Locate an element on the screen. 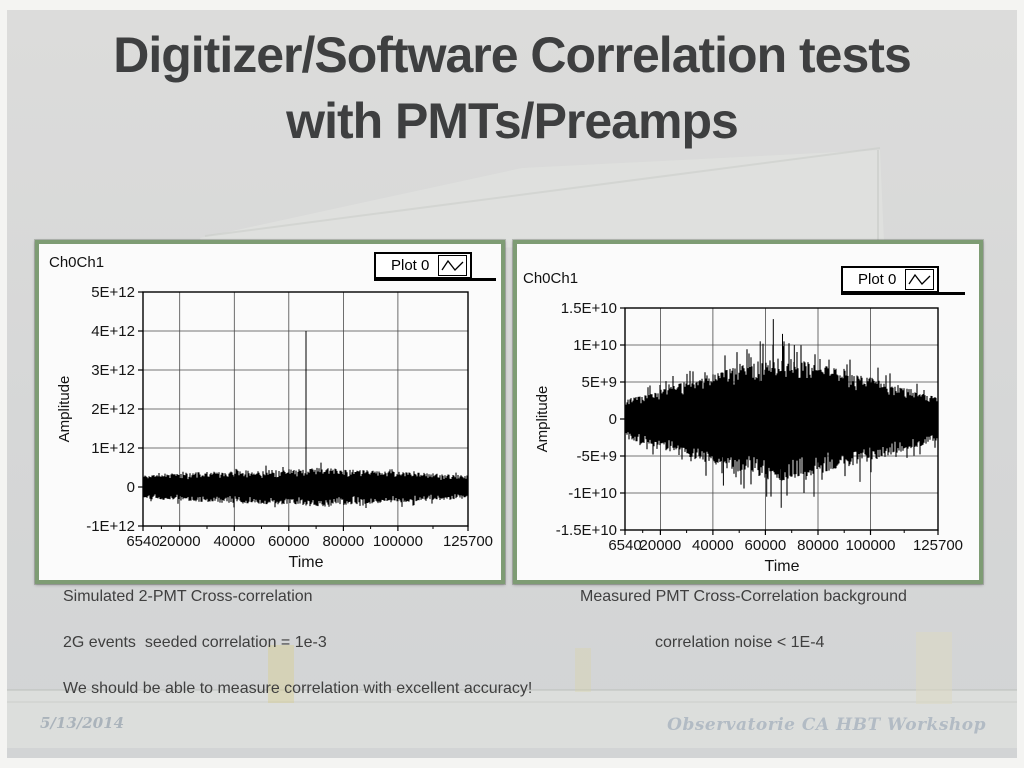 This screenshot has height=768, width=1024. svg-text: 4E+12 is located at coordinates (113, 331).